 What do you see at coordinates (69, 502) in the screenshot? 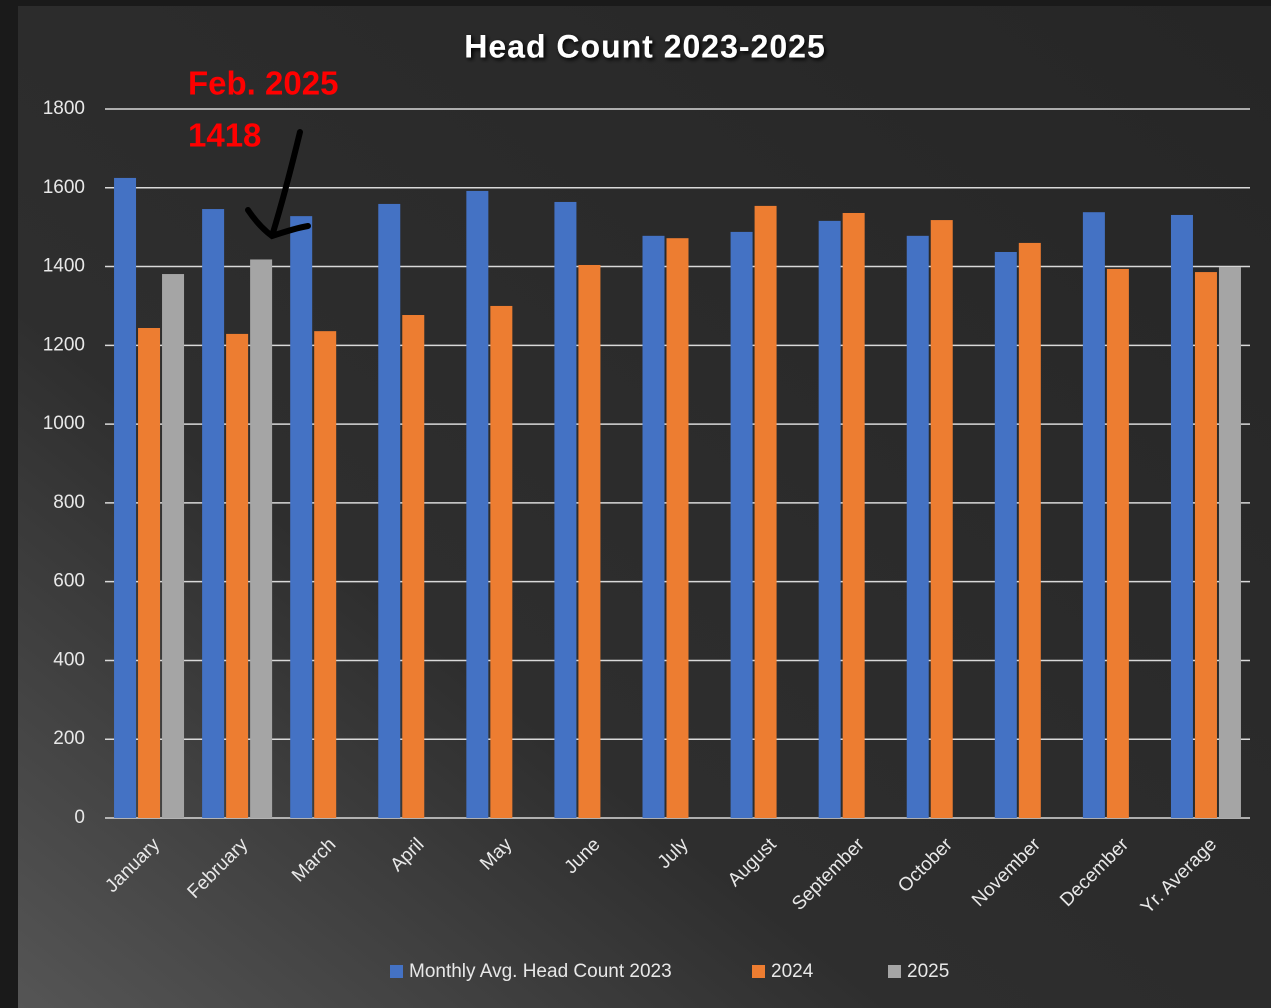
I see `y-tick-label: 800` at bounding box center [69, 502].